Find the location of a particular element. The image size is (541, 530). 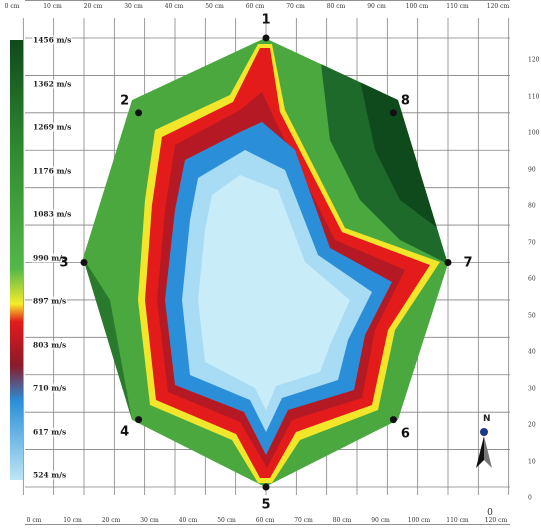

legend-label: 524 m/s is located at coordinates (50, 475).